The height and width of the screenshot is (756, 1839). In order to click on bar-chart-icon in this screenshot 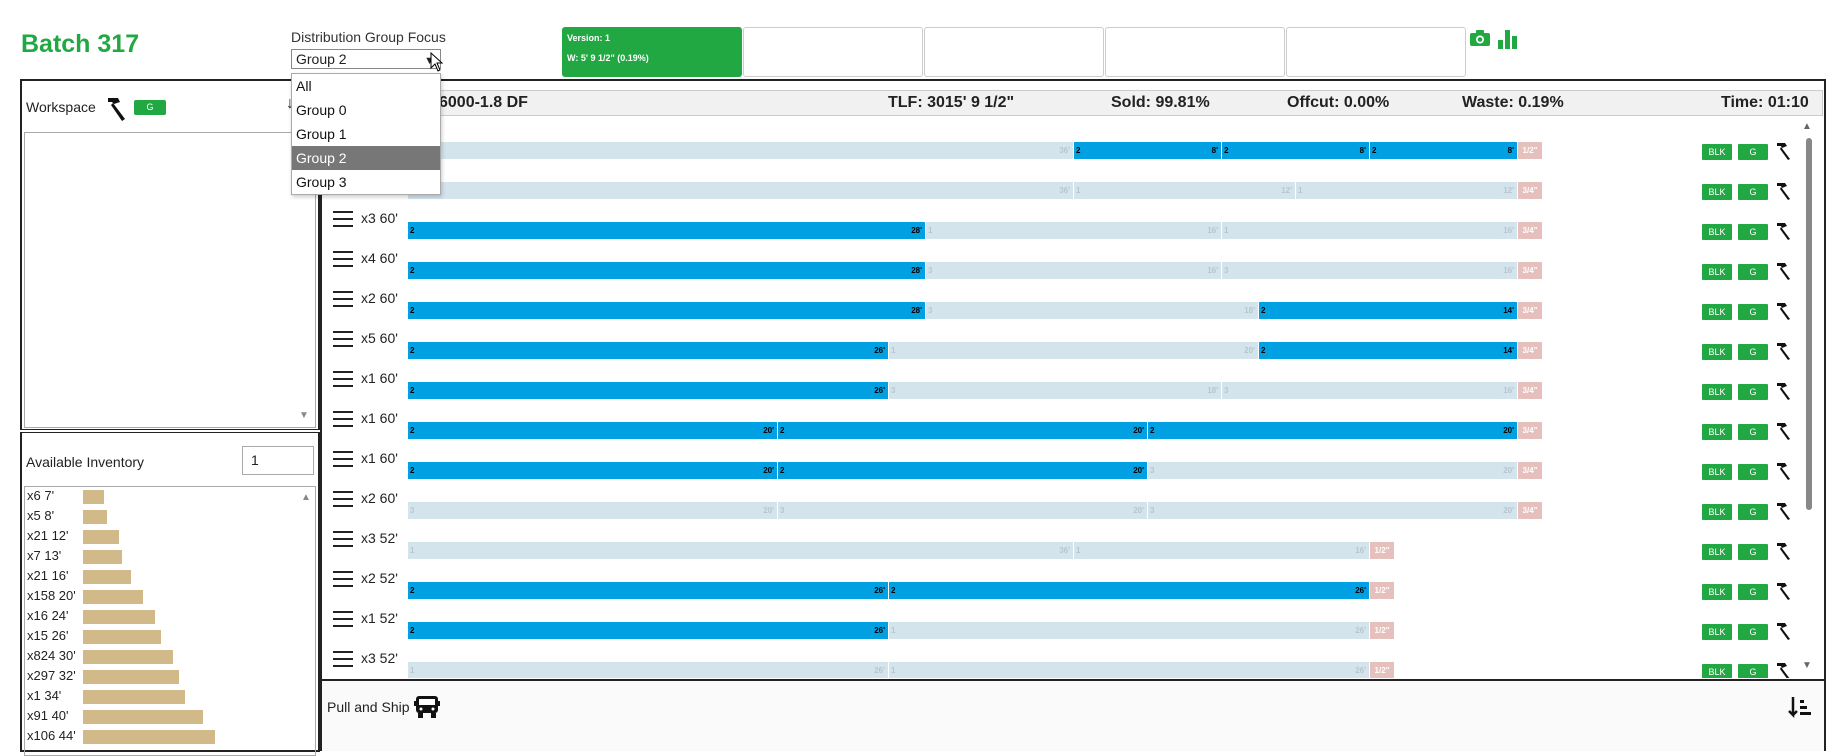, I will do `click(1508, 39)`.